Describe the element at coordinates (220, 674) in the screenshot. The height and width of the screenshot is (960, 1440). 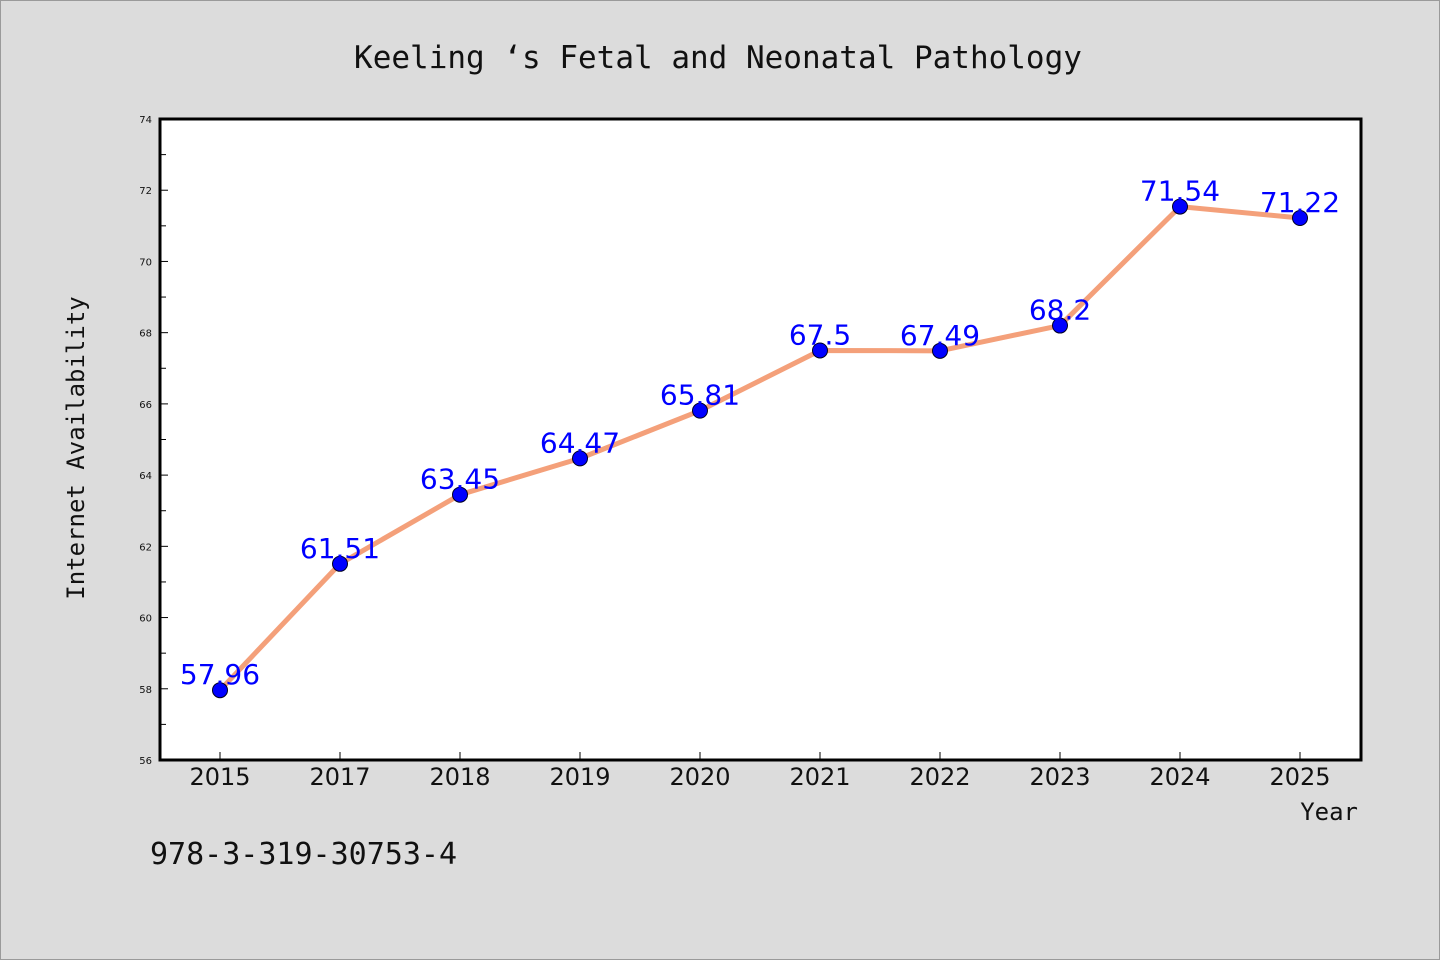
I see `data-label: 57.96` at that location.